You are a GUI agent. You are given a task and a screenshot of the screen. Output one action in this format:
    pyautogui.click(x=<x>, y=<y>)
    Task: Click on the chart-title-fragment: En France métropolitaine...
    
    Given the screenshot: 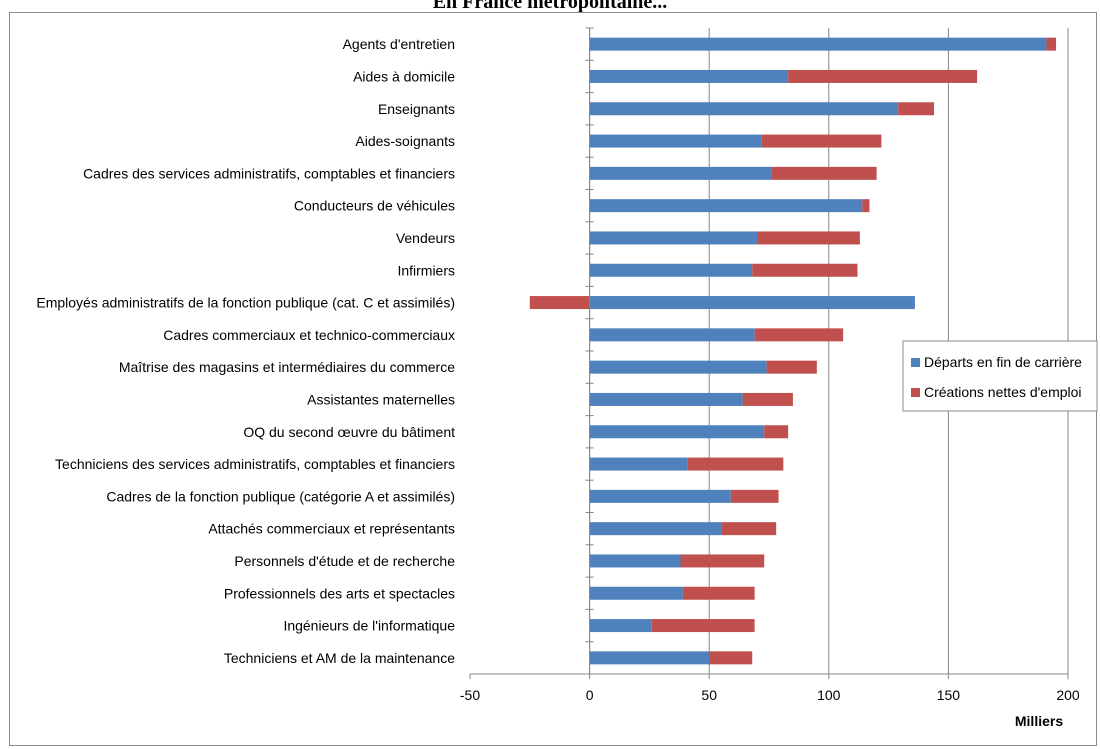 What is the action you would take?
    pyautogui.click(x=550, y=6)
    